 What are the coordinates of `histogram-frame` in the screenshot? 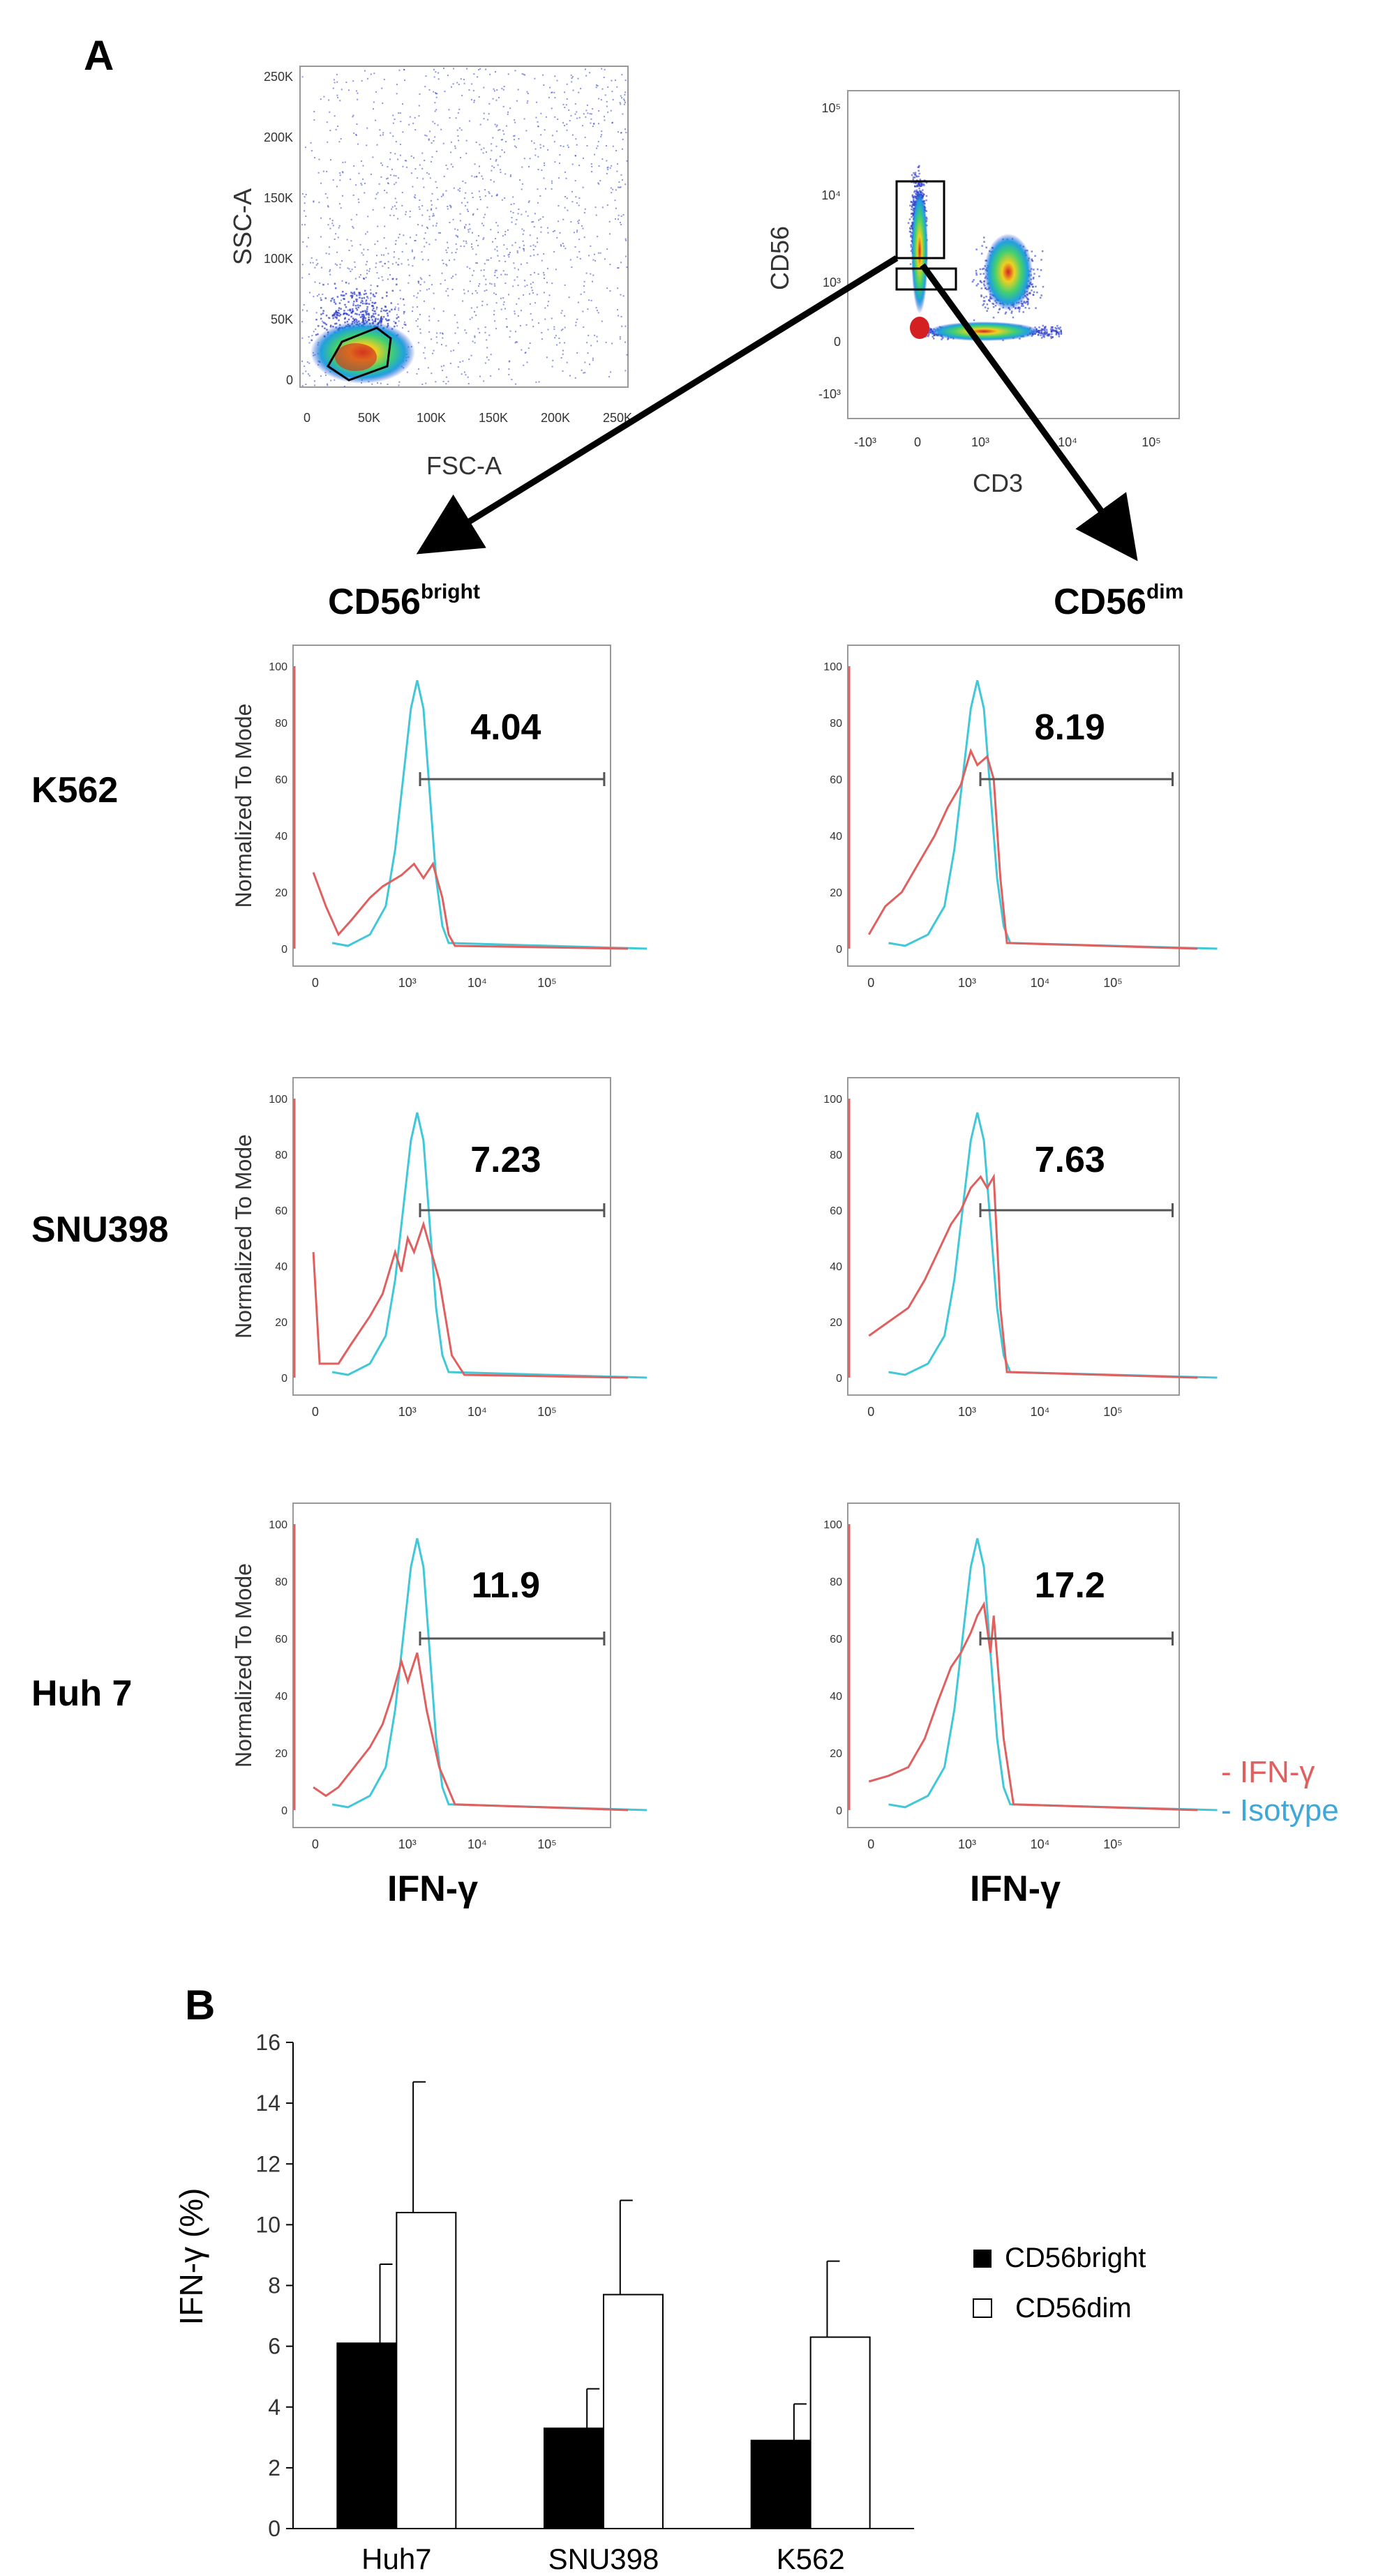 It's located at (1013, 806).